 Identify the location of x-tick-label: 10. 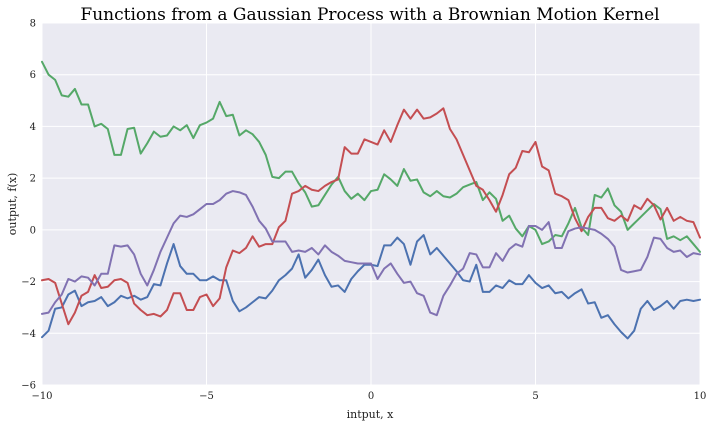
(700, 396).